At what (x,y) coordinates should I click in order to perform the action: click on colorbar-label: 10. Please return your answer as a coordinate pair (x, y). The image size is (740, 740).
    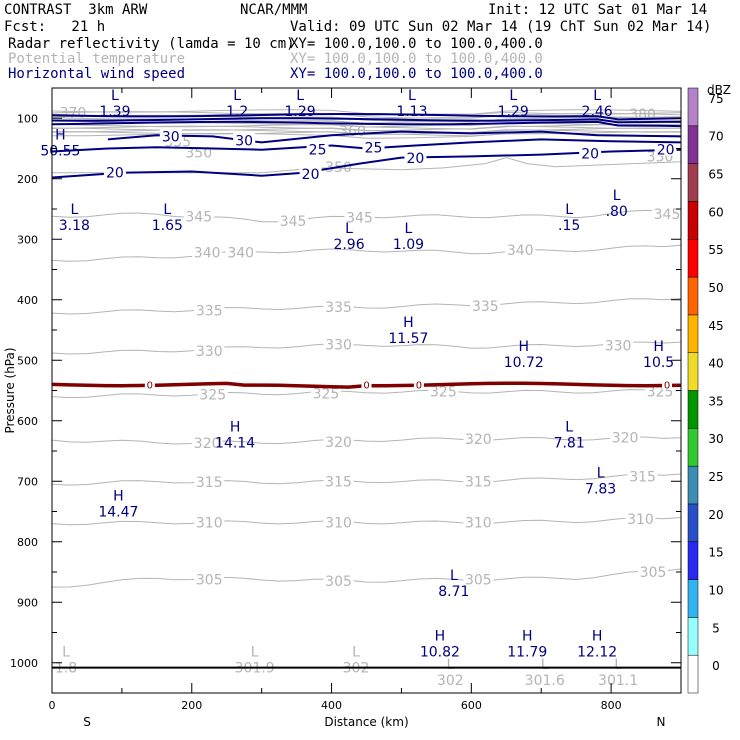
    Looking at the image, I should click on (715, 590).